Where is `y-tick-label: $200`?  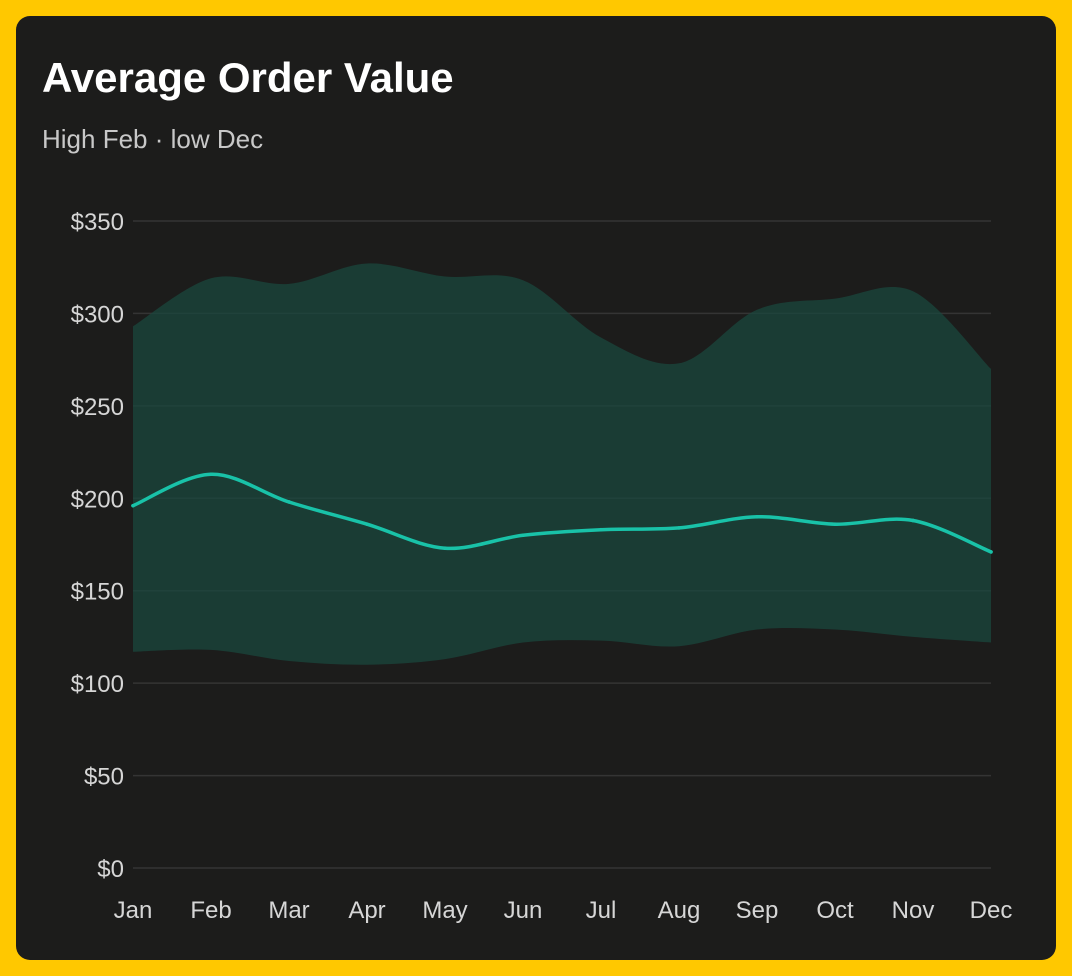
y-tick-label: $200 is located at coordinates (97, 499).